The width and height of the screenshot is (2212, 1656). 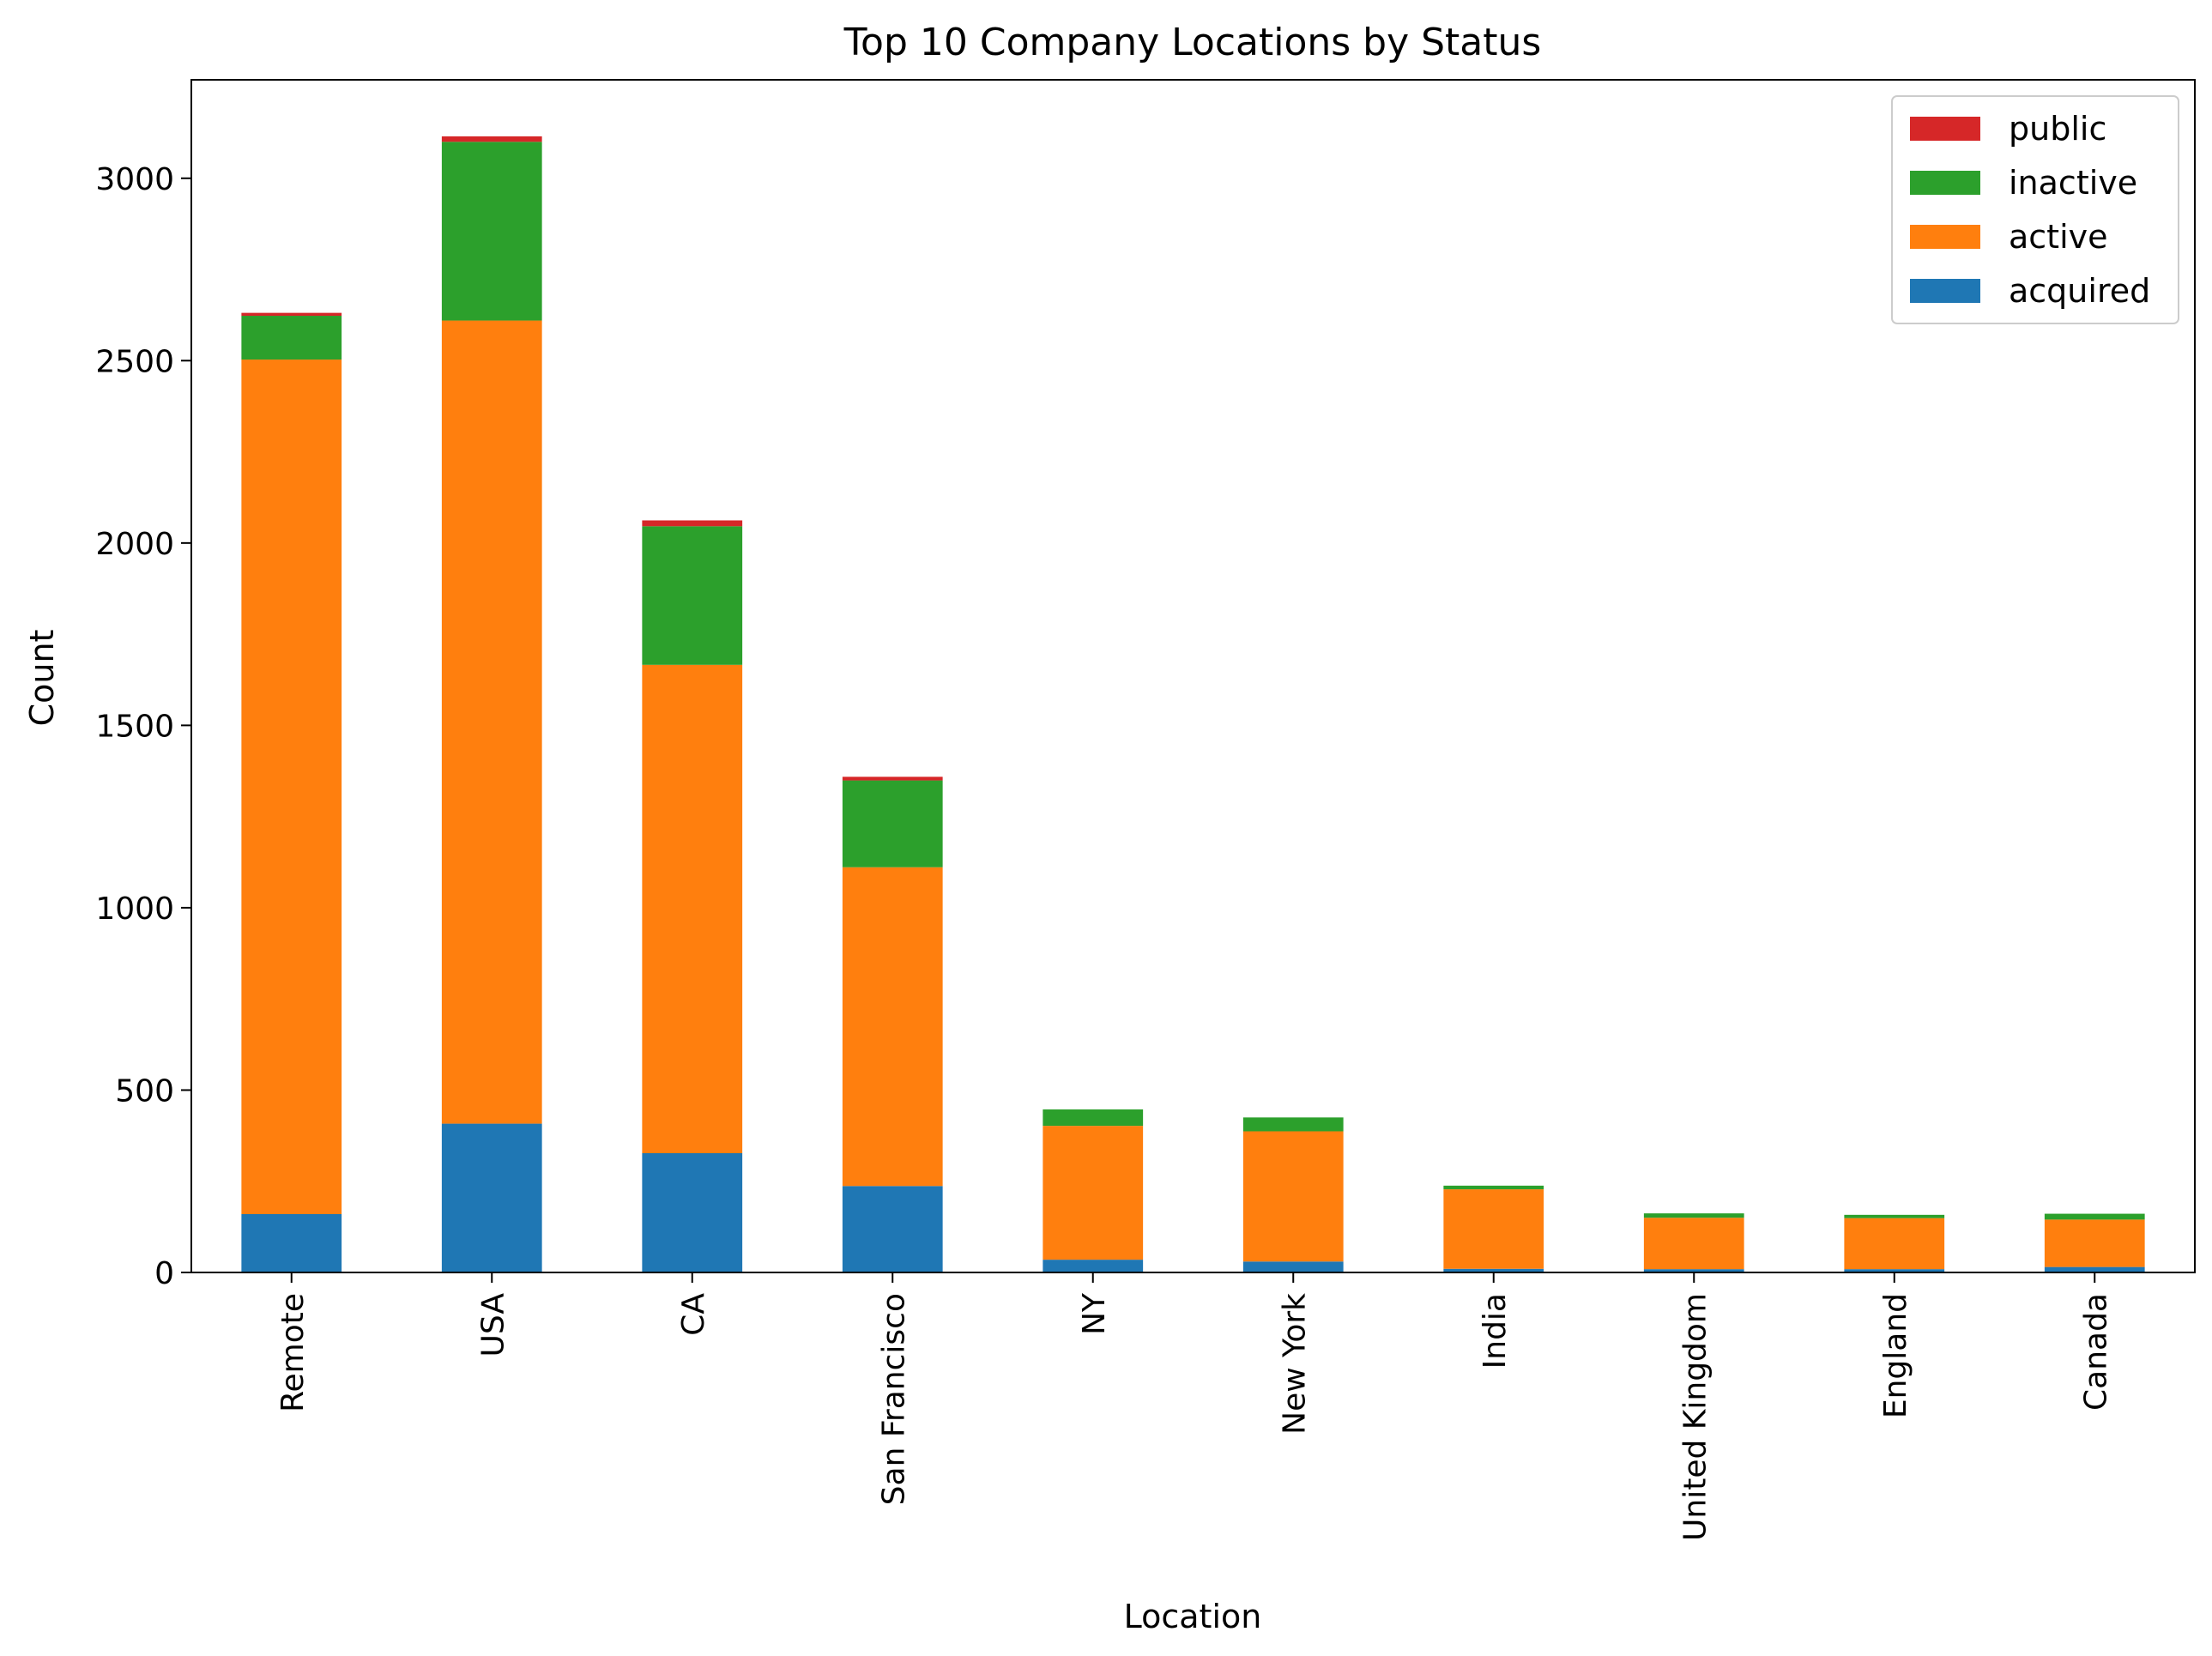 What do you see at coordinates (291, 787) in the screenshot?
I see `bar-remote-active` at bounding box center [291, 787].